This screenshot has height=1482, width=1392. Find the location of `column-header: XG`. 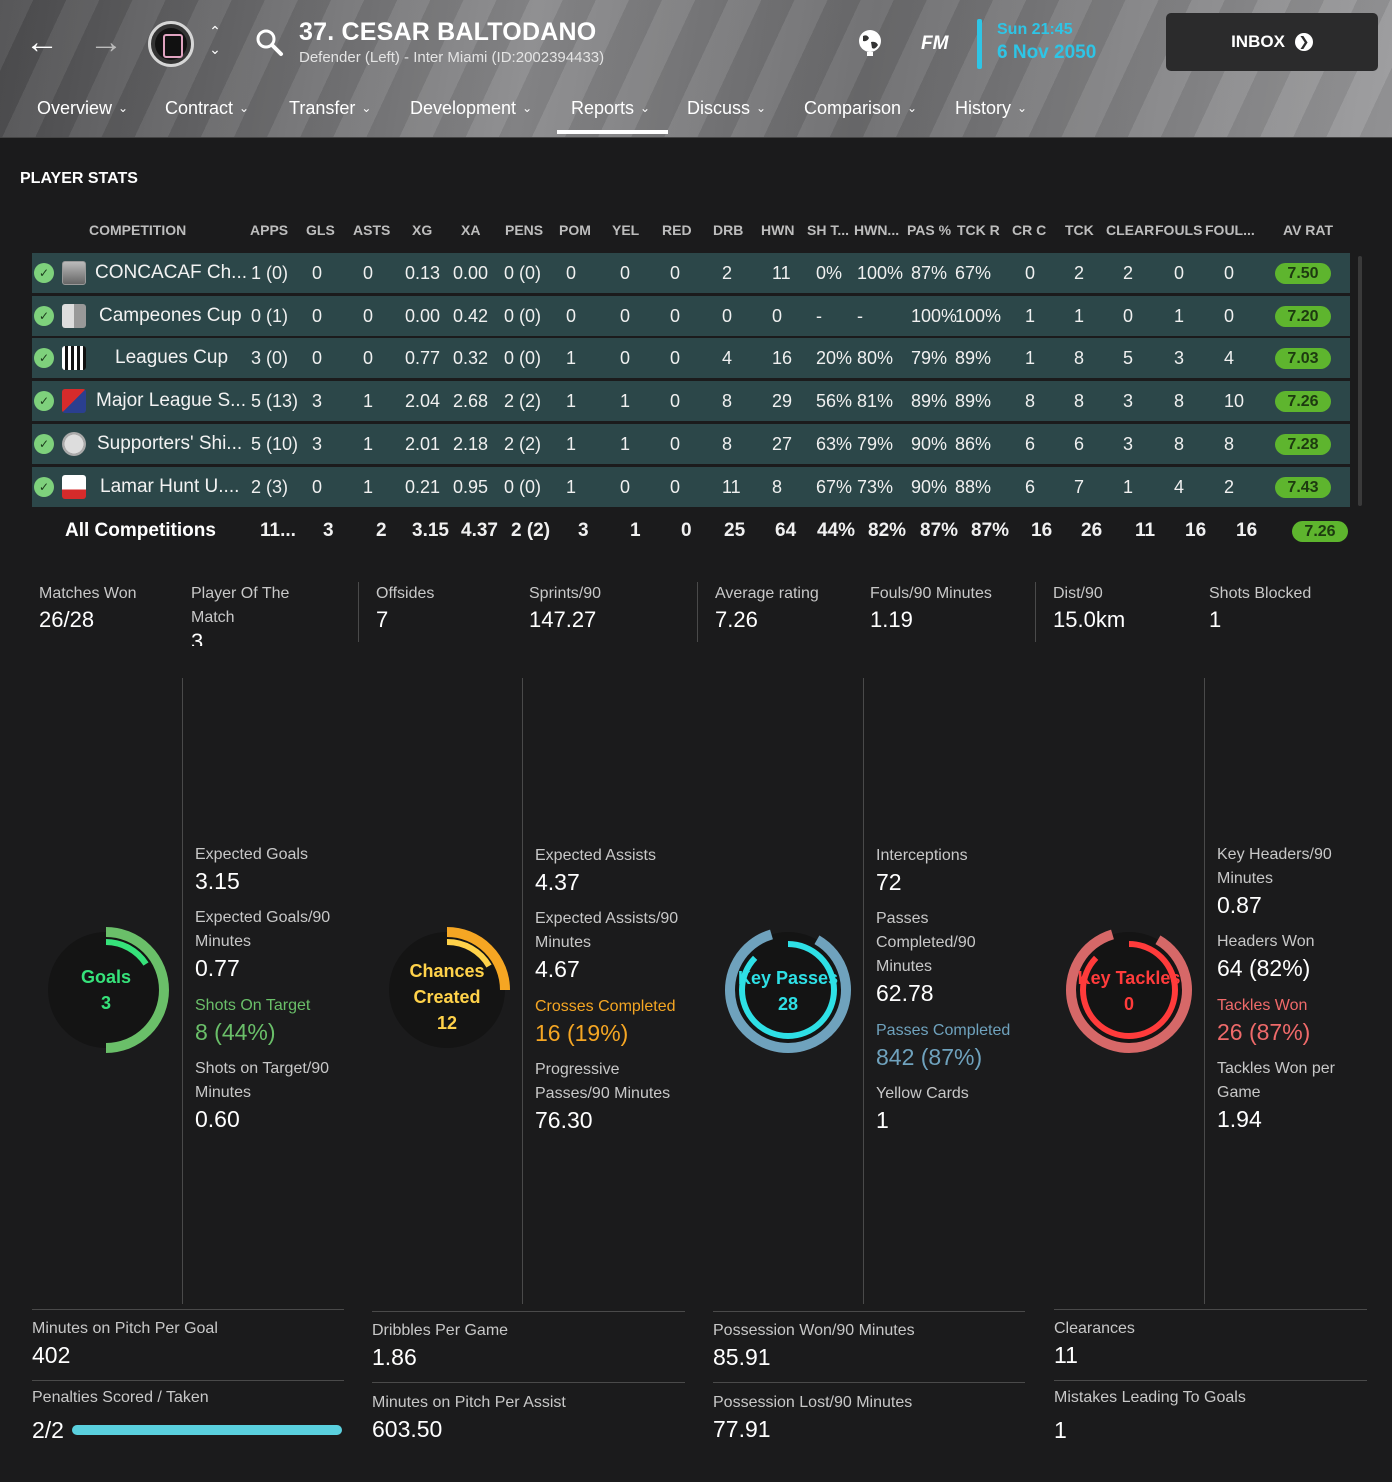

column-header: XG is located at coordinates (422, 230).